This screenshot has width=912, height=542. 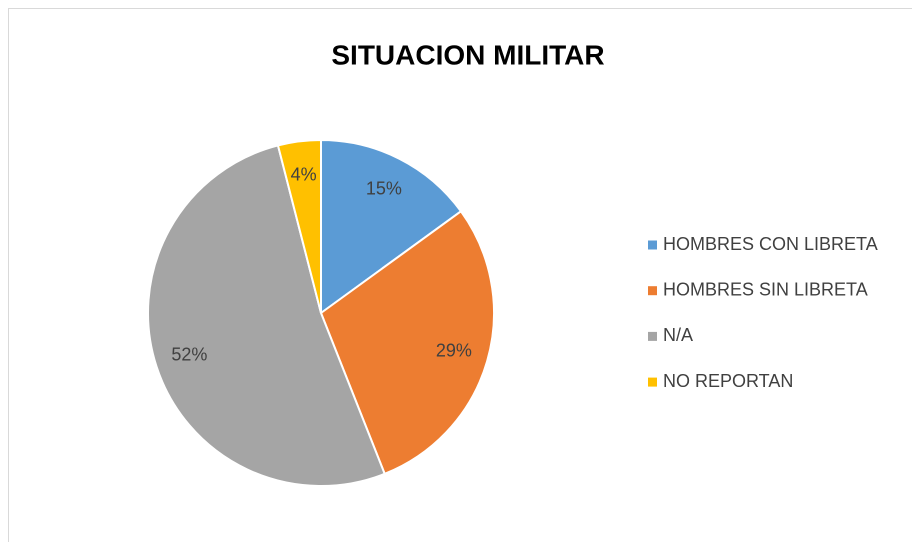 What do you see at coordinates (384, 188) in the screenshot?
I see `data-label: 15%` at bounding box center [384, 188].